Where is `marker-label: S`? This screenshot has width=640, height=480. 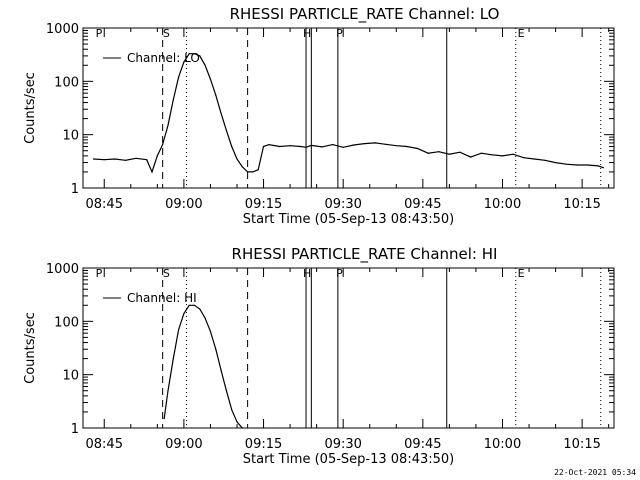 marker-label: S is located at coordinates (166, 273).